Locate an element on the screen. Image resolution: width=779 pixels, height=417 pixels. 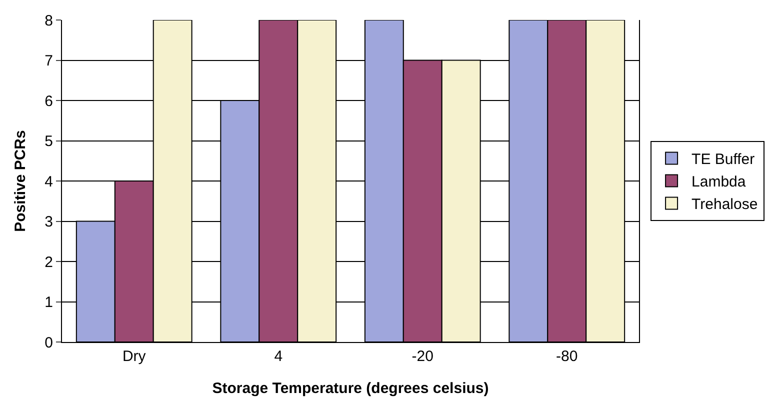
y-tick-label: 0 is located at coordinates (48, 343).